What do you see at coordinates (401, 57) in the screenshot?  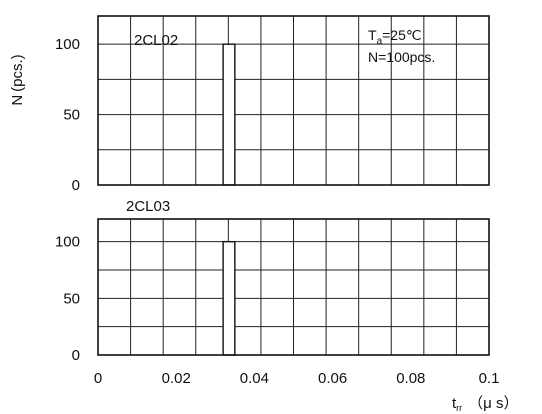 I see `sample-count-note: N=100pcs.` at bounding box center [401, 57].